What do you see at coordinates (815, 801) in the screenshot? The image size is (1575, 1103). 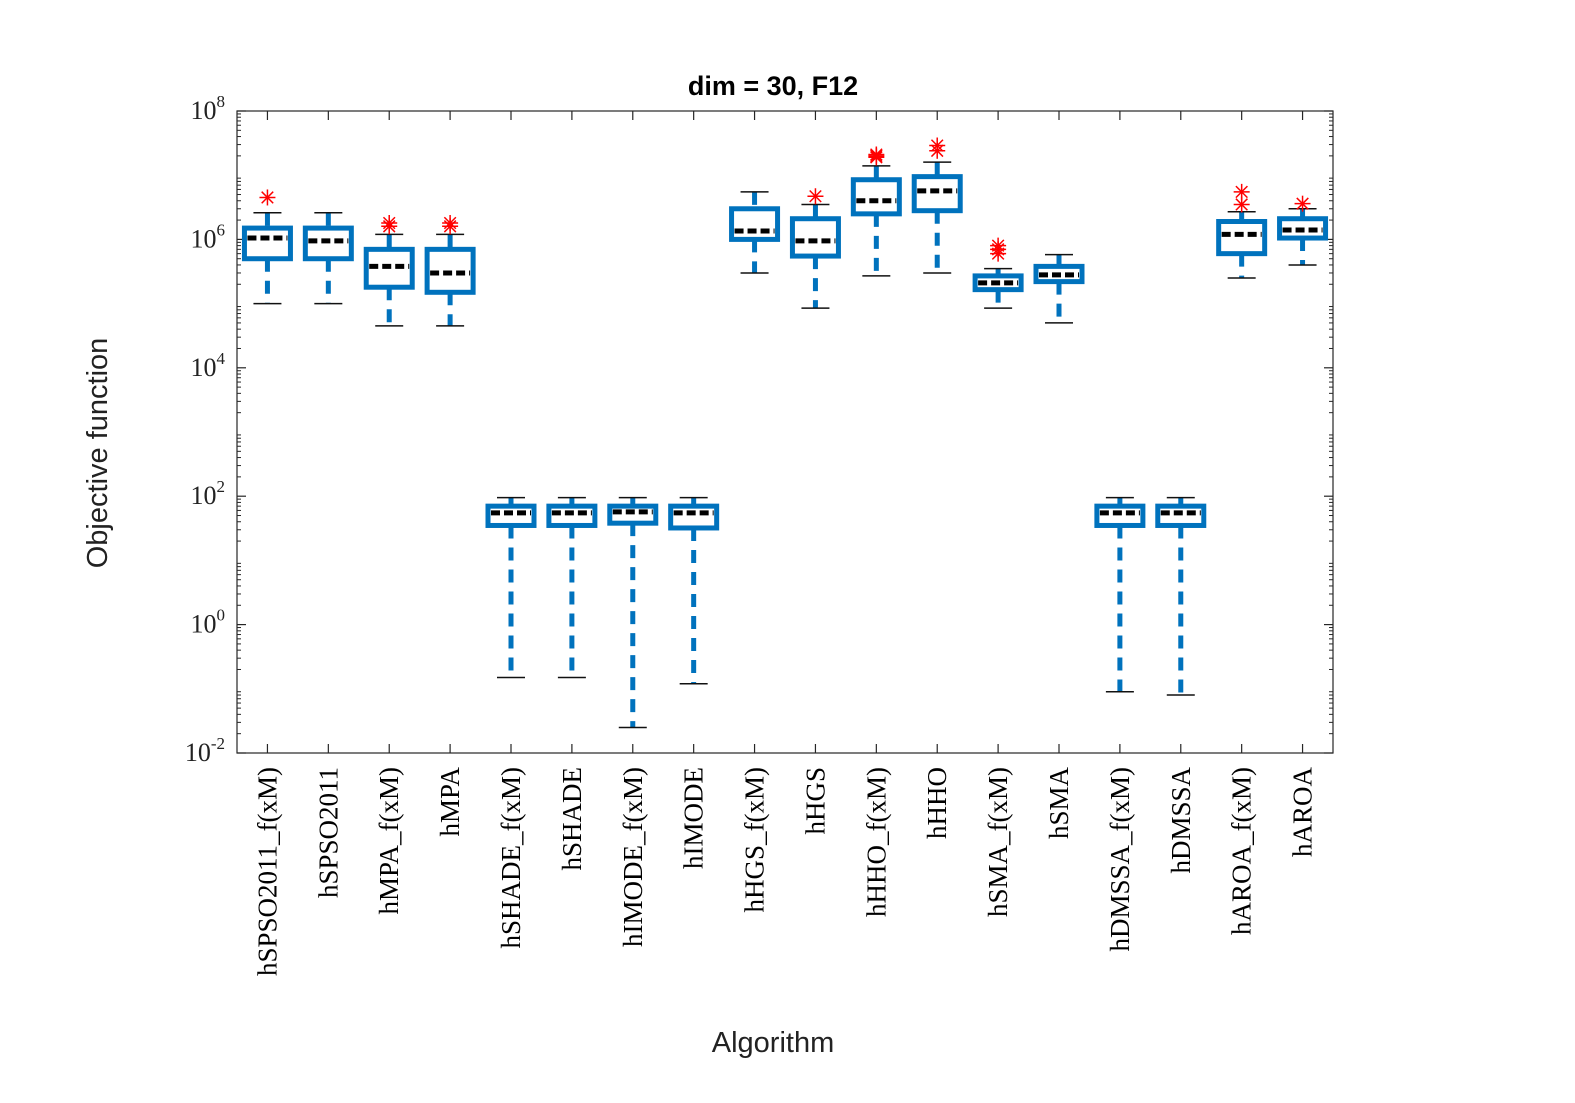 I see `x-tick-label: hHGS` at bounding box center [815, 801].